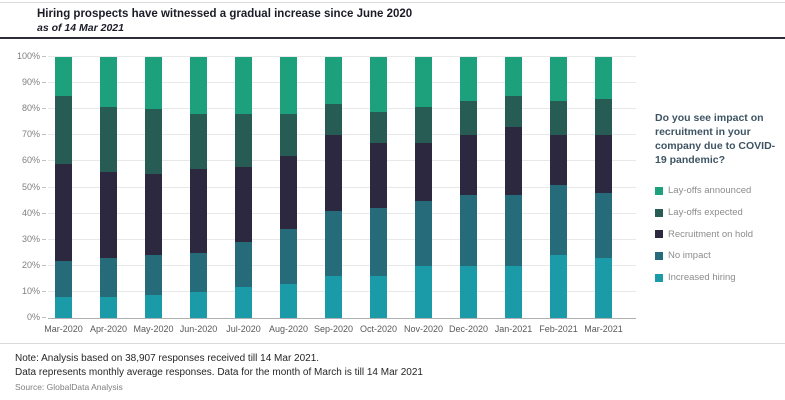 This screenshot has height=400, width=785. What do you see at coordinates (378, 127) in the screenshot?
I see `segment-lay-offs-expected-Oct-2020` at bounding box center [378, 127].